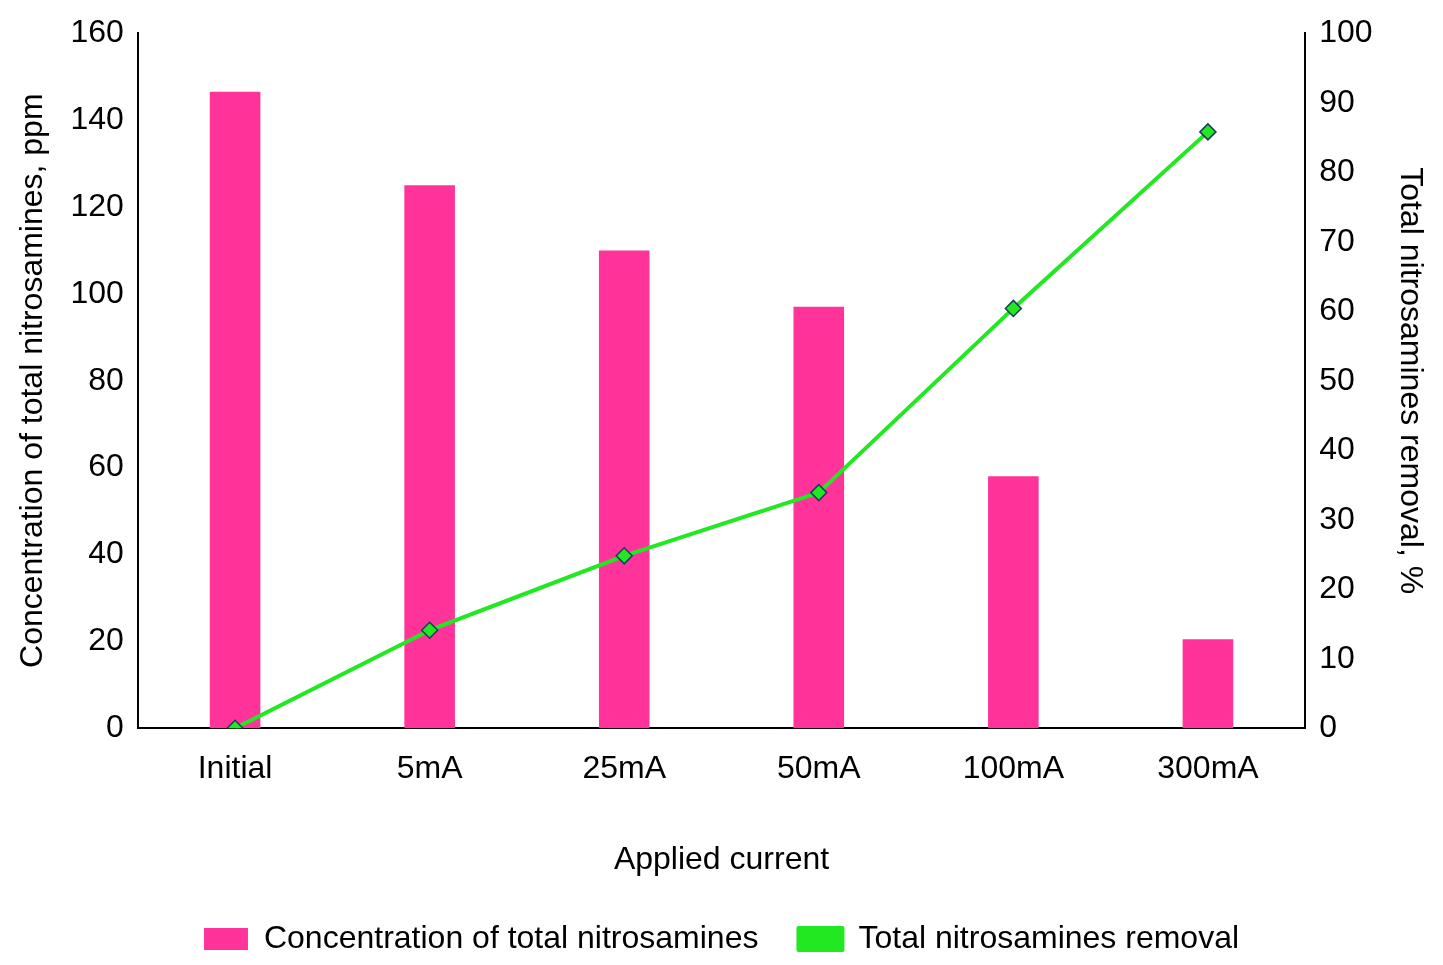  I want to click on y-axis-title: Concentration of total nitrosamines, ppm, so click(31, 380).